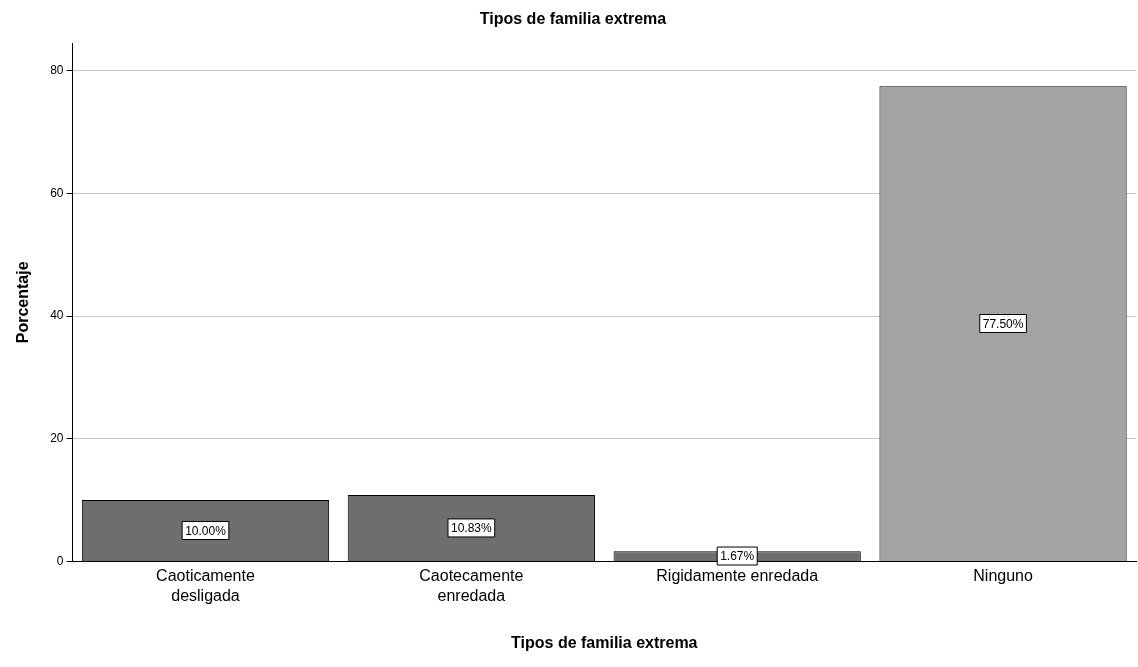  Describe the element at coordinates (57, 315) in the screenshot. I see `y-tick-label: 40` at that location.